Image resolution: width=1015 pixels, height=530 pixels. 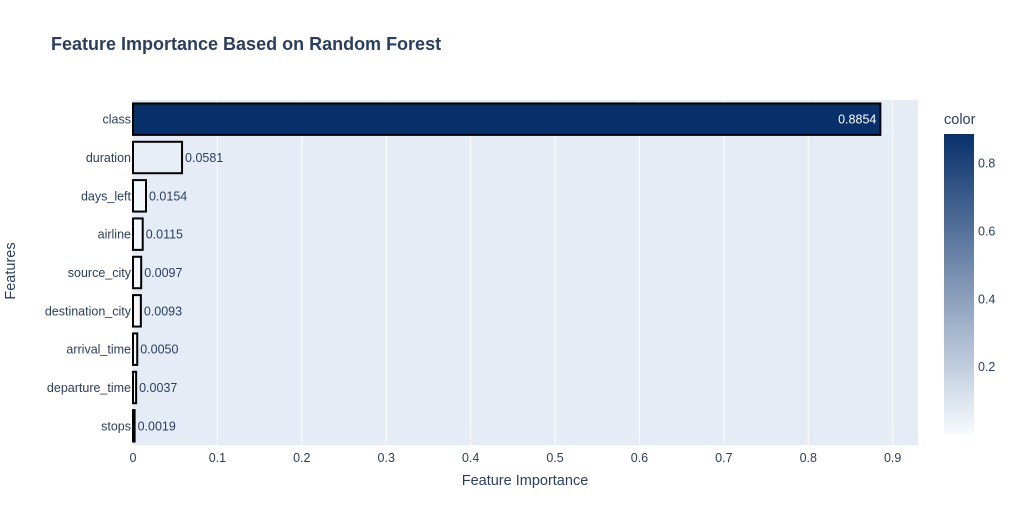 What do you see at coordinates (117, 120) in the screenshot?
I see `y-tick-label: class` at bounding box center [117, 120].